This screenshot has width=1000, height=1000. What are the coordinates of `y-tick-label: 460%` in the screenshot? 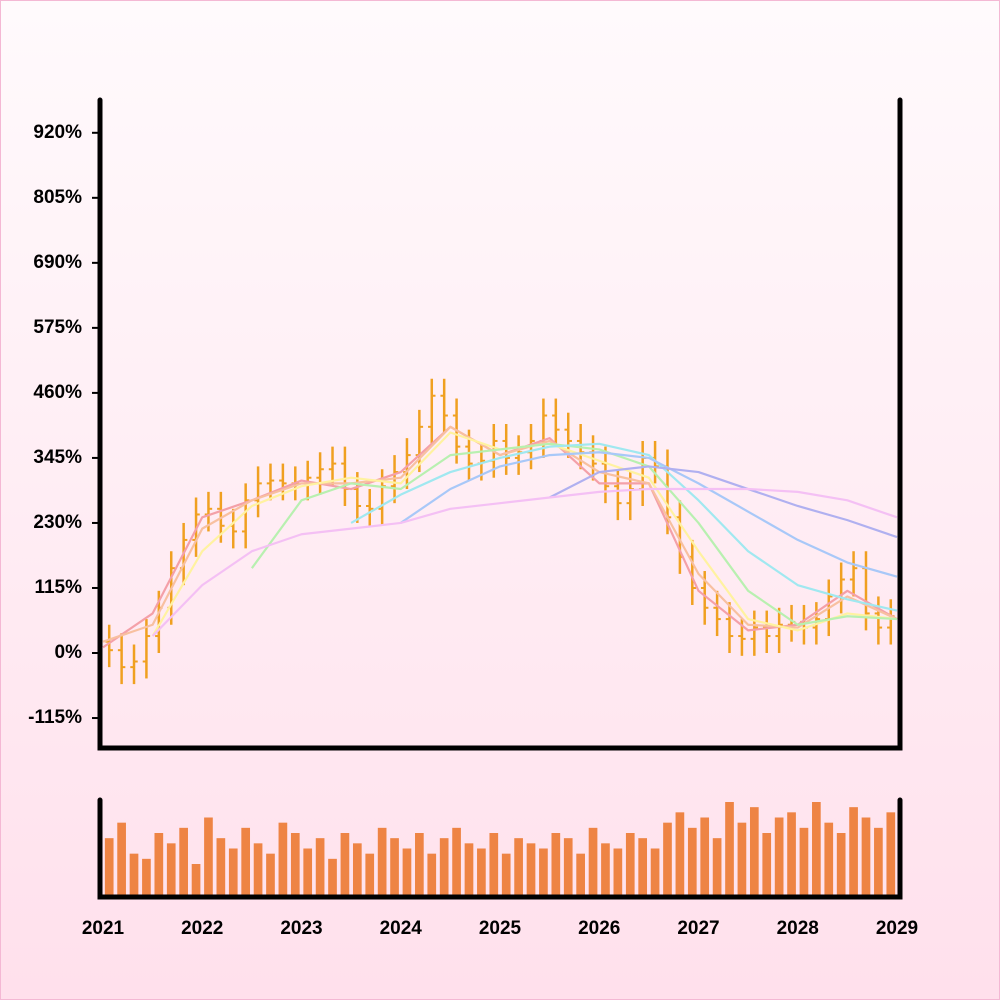 It's located at (57, 392).